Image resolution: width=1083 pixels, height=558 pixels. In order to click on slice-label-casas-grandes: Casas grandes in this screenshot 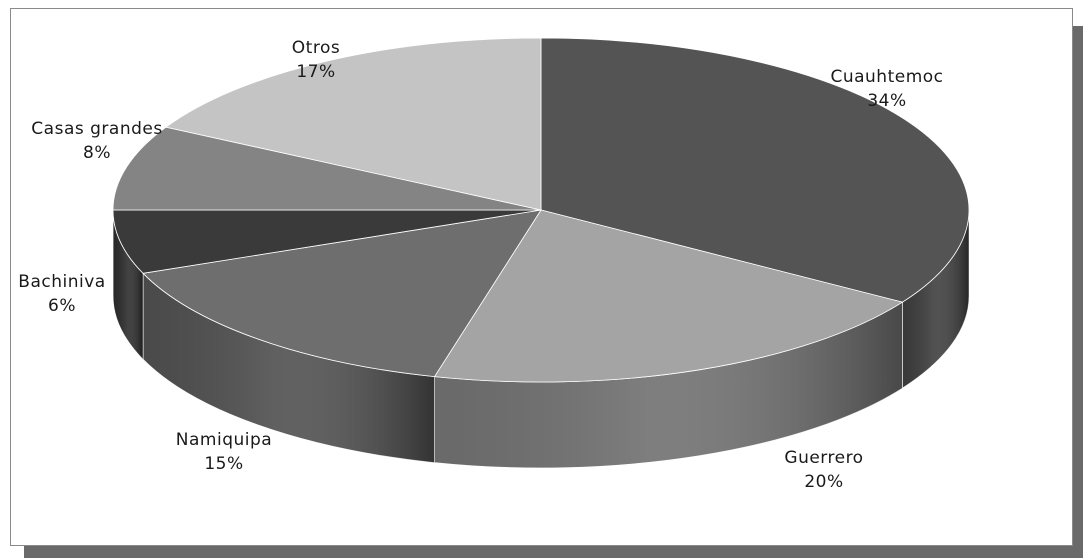, I will do `click(96, 129)`.